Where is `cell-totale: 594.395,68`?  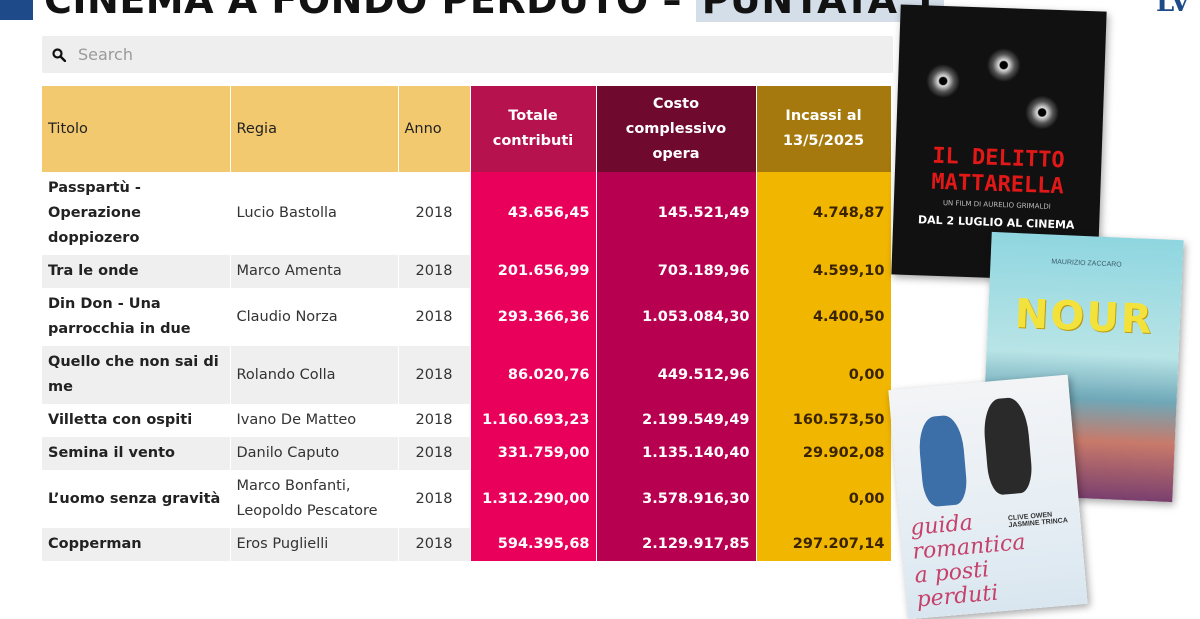
cell-totale: 594.395,68 is located at coordinates (533, 544).